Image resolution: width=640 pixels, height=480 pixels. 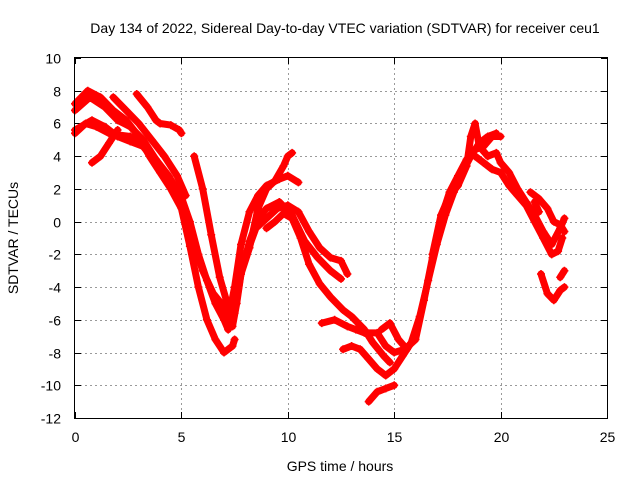 What do you see at coordinates (502, 437) in the screenshot?
I see `x-tick-label: 20` at bounding box center [502, 437].